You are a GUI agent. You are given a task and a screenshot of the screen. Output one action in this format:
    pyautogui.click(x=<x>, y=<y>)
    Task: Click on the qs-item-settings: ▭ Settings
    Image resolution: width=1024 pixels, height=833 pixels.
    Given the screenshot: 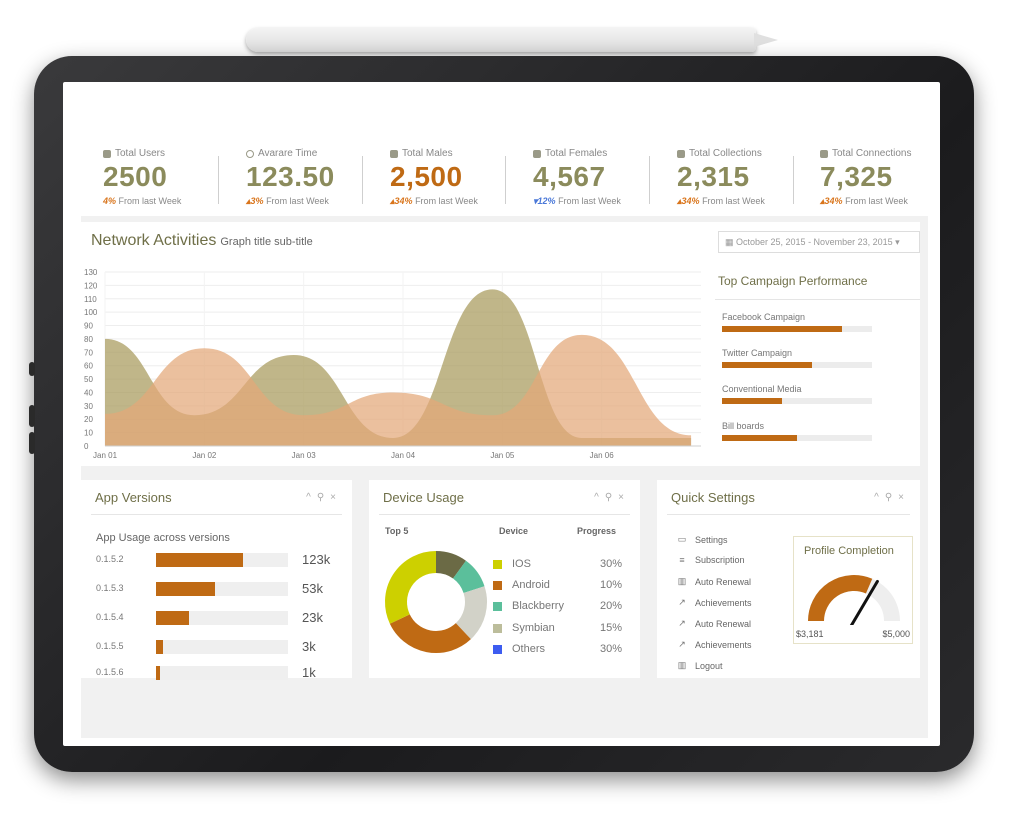 What is the action you would take?
    pyautogui.click(x=702, y=539)
    